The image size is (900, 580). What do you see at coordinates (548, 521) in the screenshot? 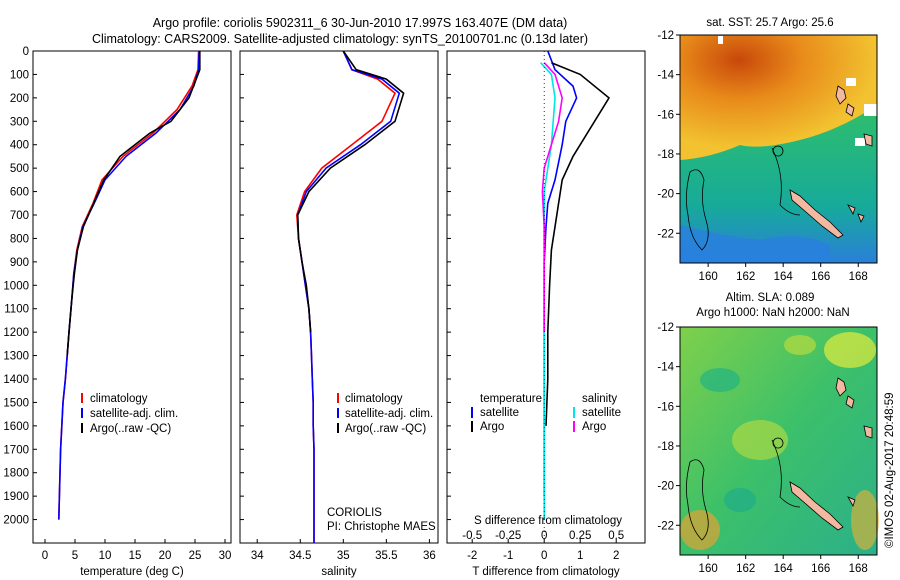
I see `difference-top-label: S difference from climatology` at bounding box center [548, 521].